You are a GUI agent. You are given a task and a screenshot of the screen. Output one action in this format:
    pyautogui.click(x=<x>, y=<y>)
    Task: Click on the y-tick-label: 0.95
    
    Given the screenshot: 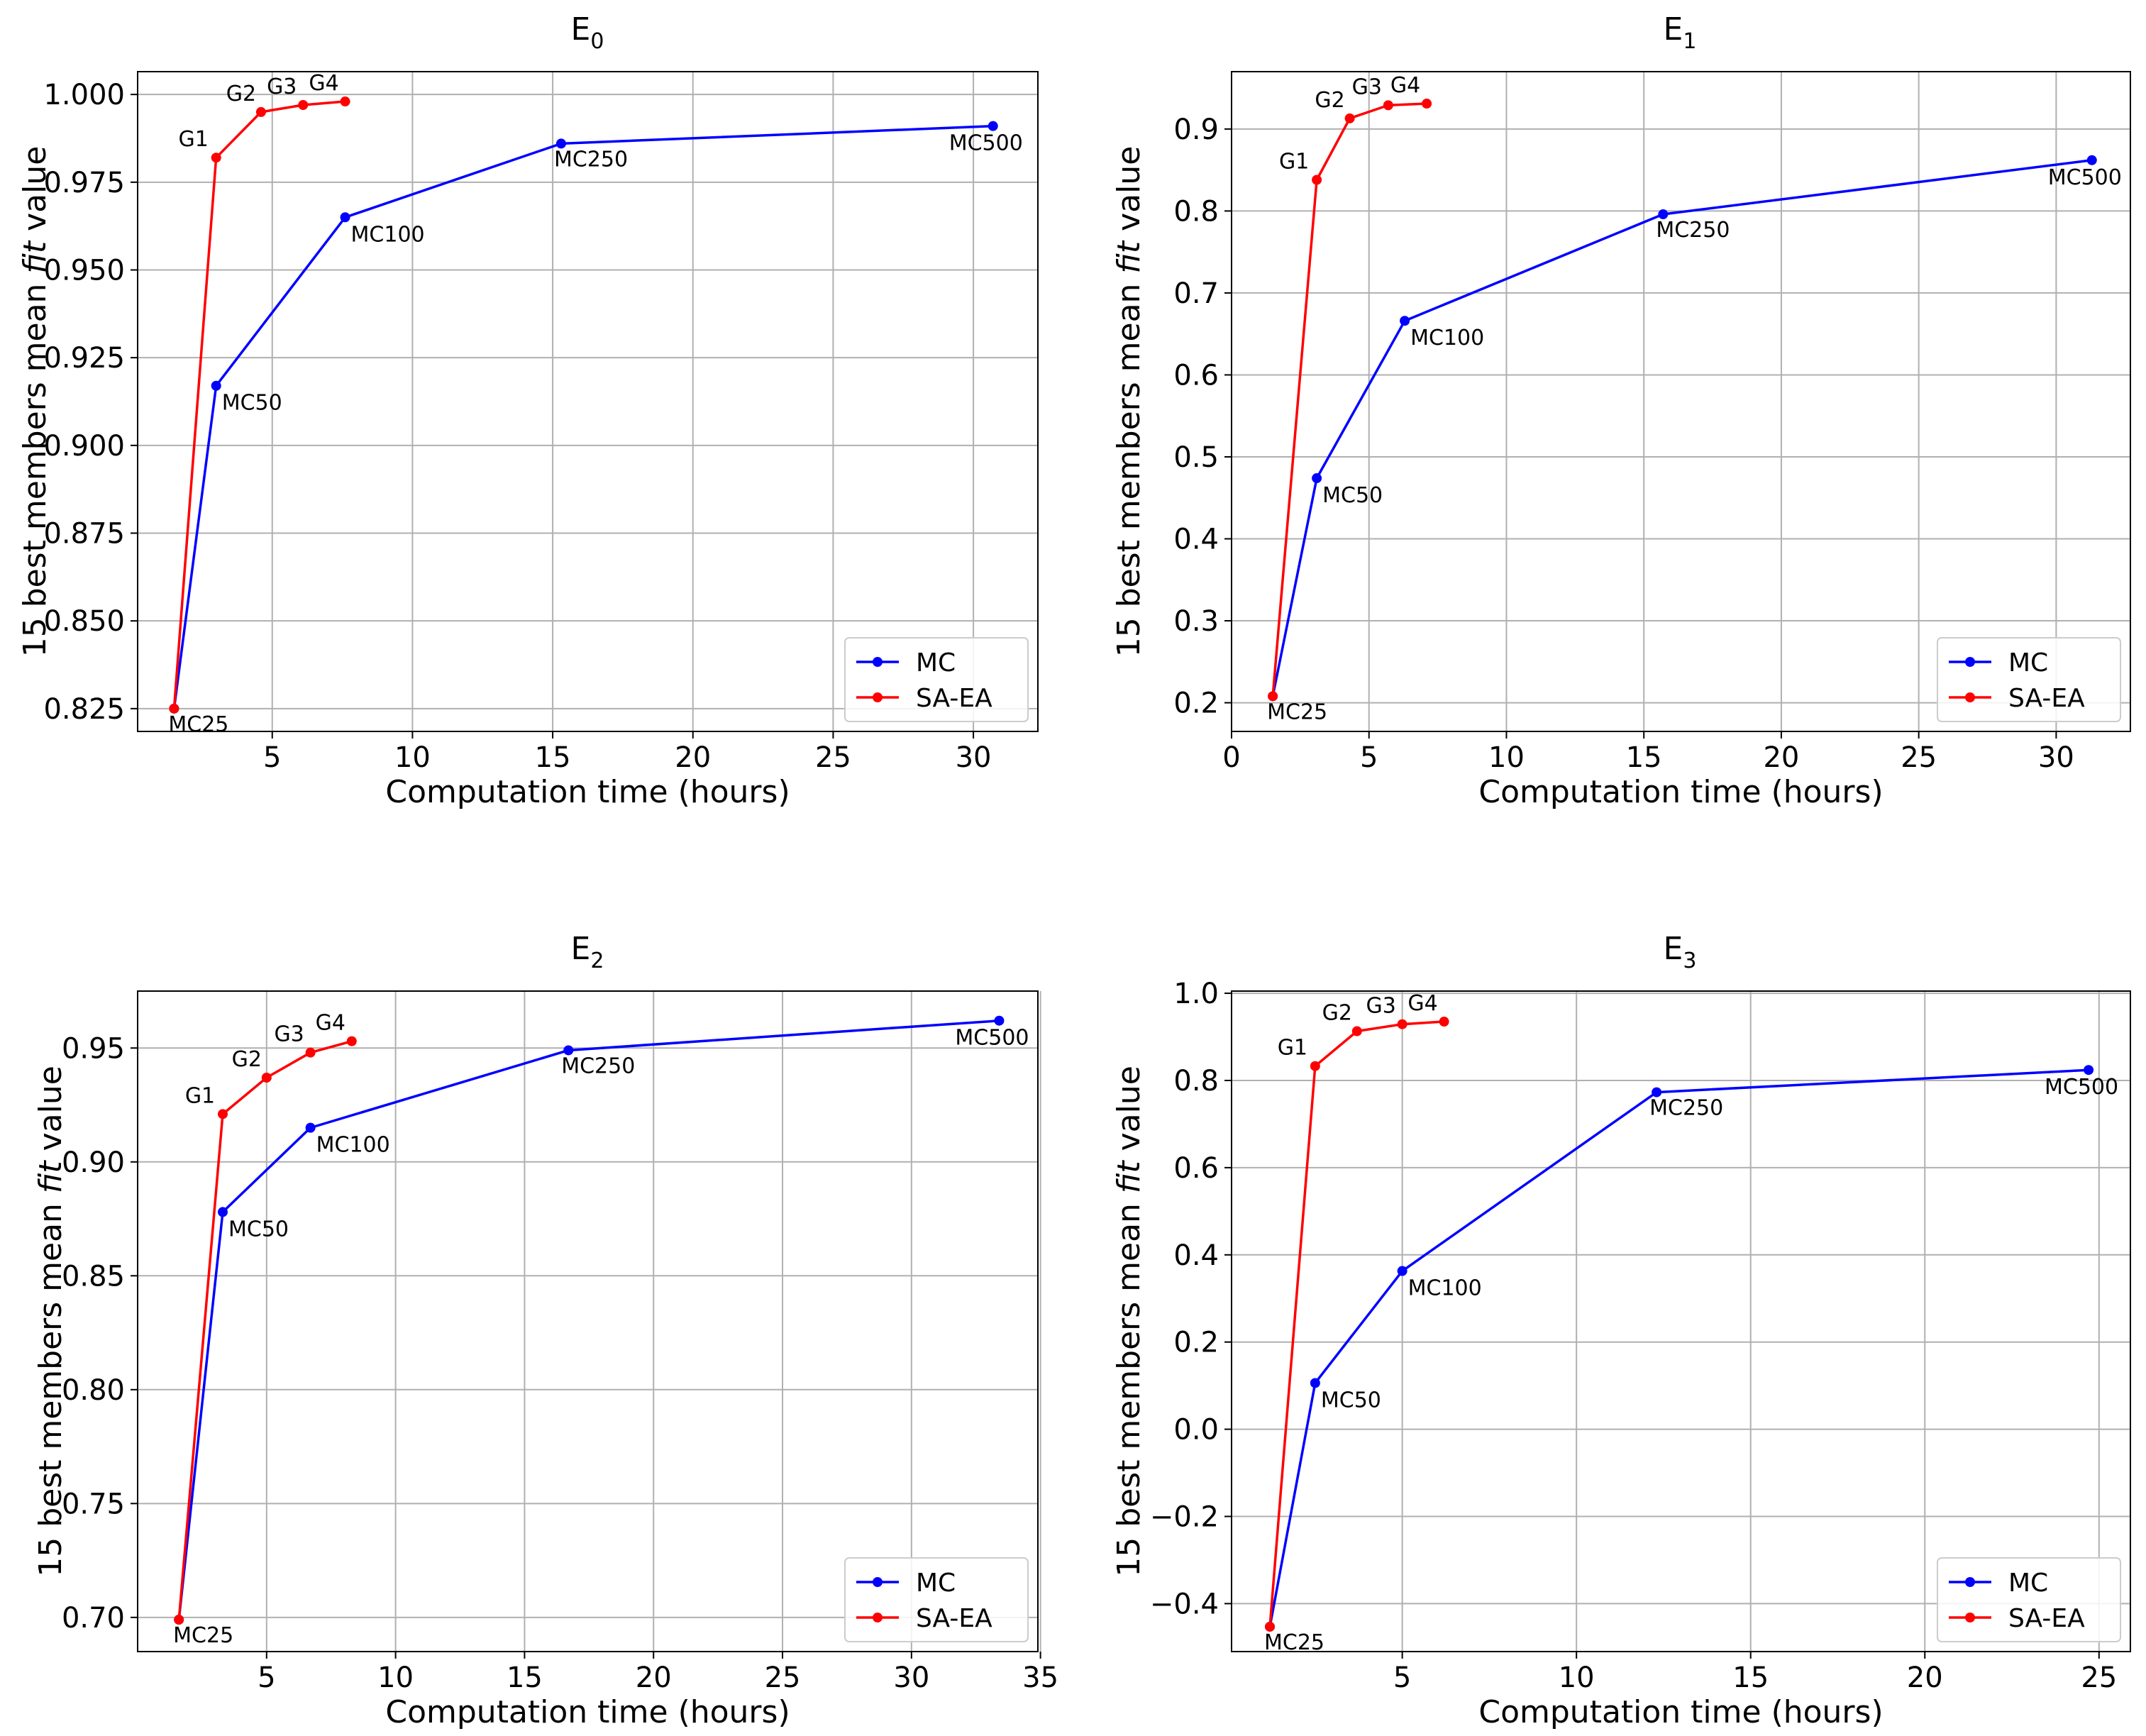 What is the action you would take?
    pyautogui.click(x=93, y=1048)
    